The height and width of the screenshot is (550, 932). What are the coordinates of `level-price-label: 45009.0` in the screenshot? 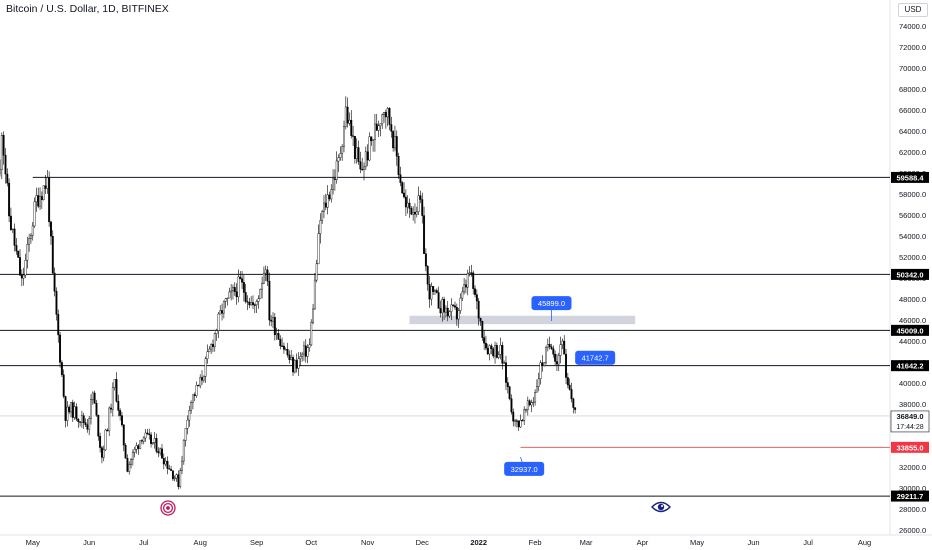 It's located at (910, 330).